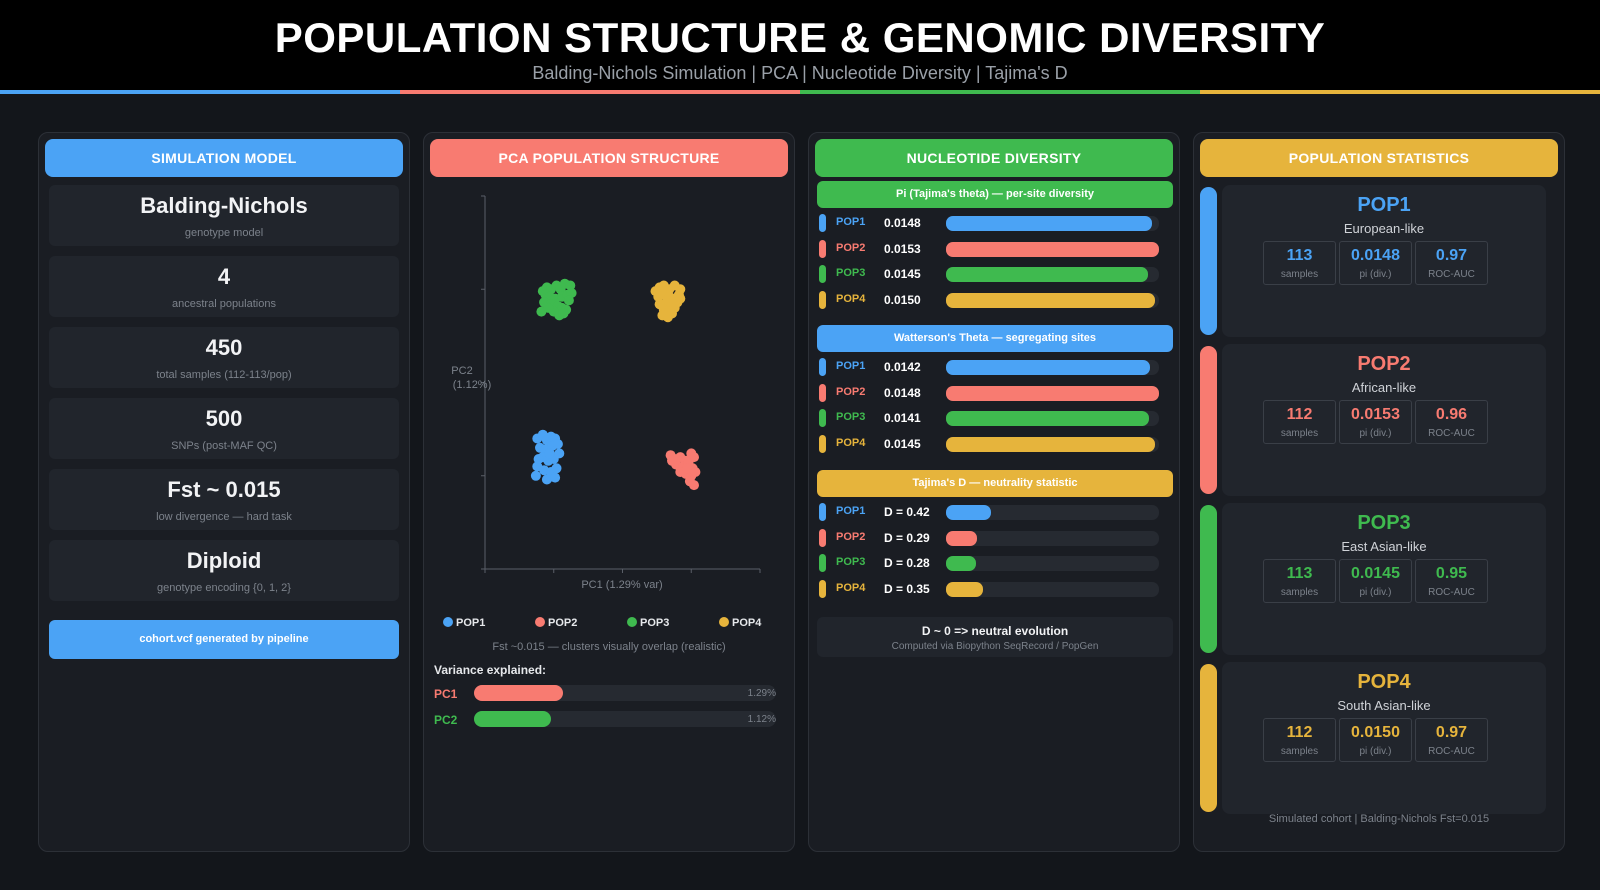  What do you see at coordinates (609, 720) in the screenshot?
I see `variance-row-pc2: PC2 1.12%` at bounding box center [609, 720].